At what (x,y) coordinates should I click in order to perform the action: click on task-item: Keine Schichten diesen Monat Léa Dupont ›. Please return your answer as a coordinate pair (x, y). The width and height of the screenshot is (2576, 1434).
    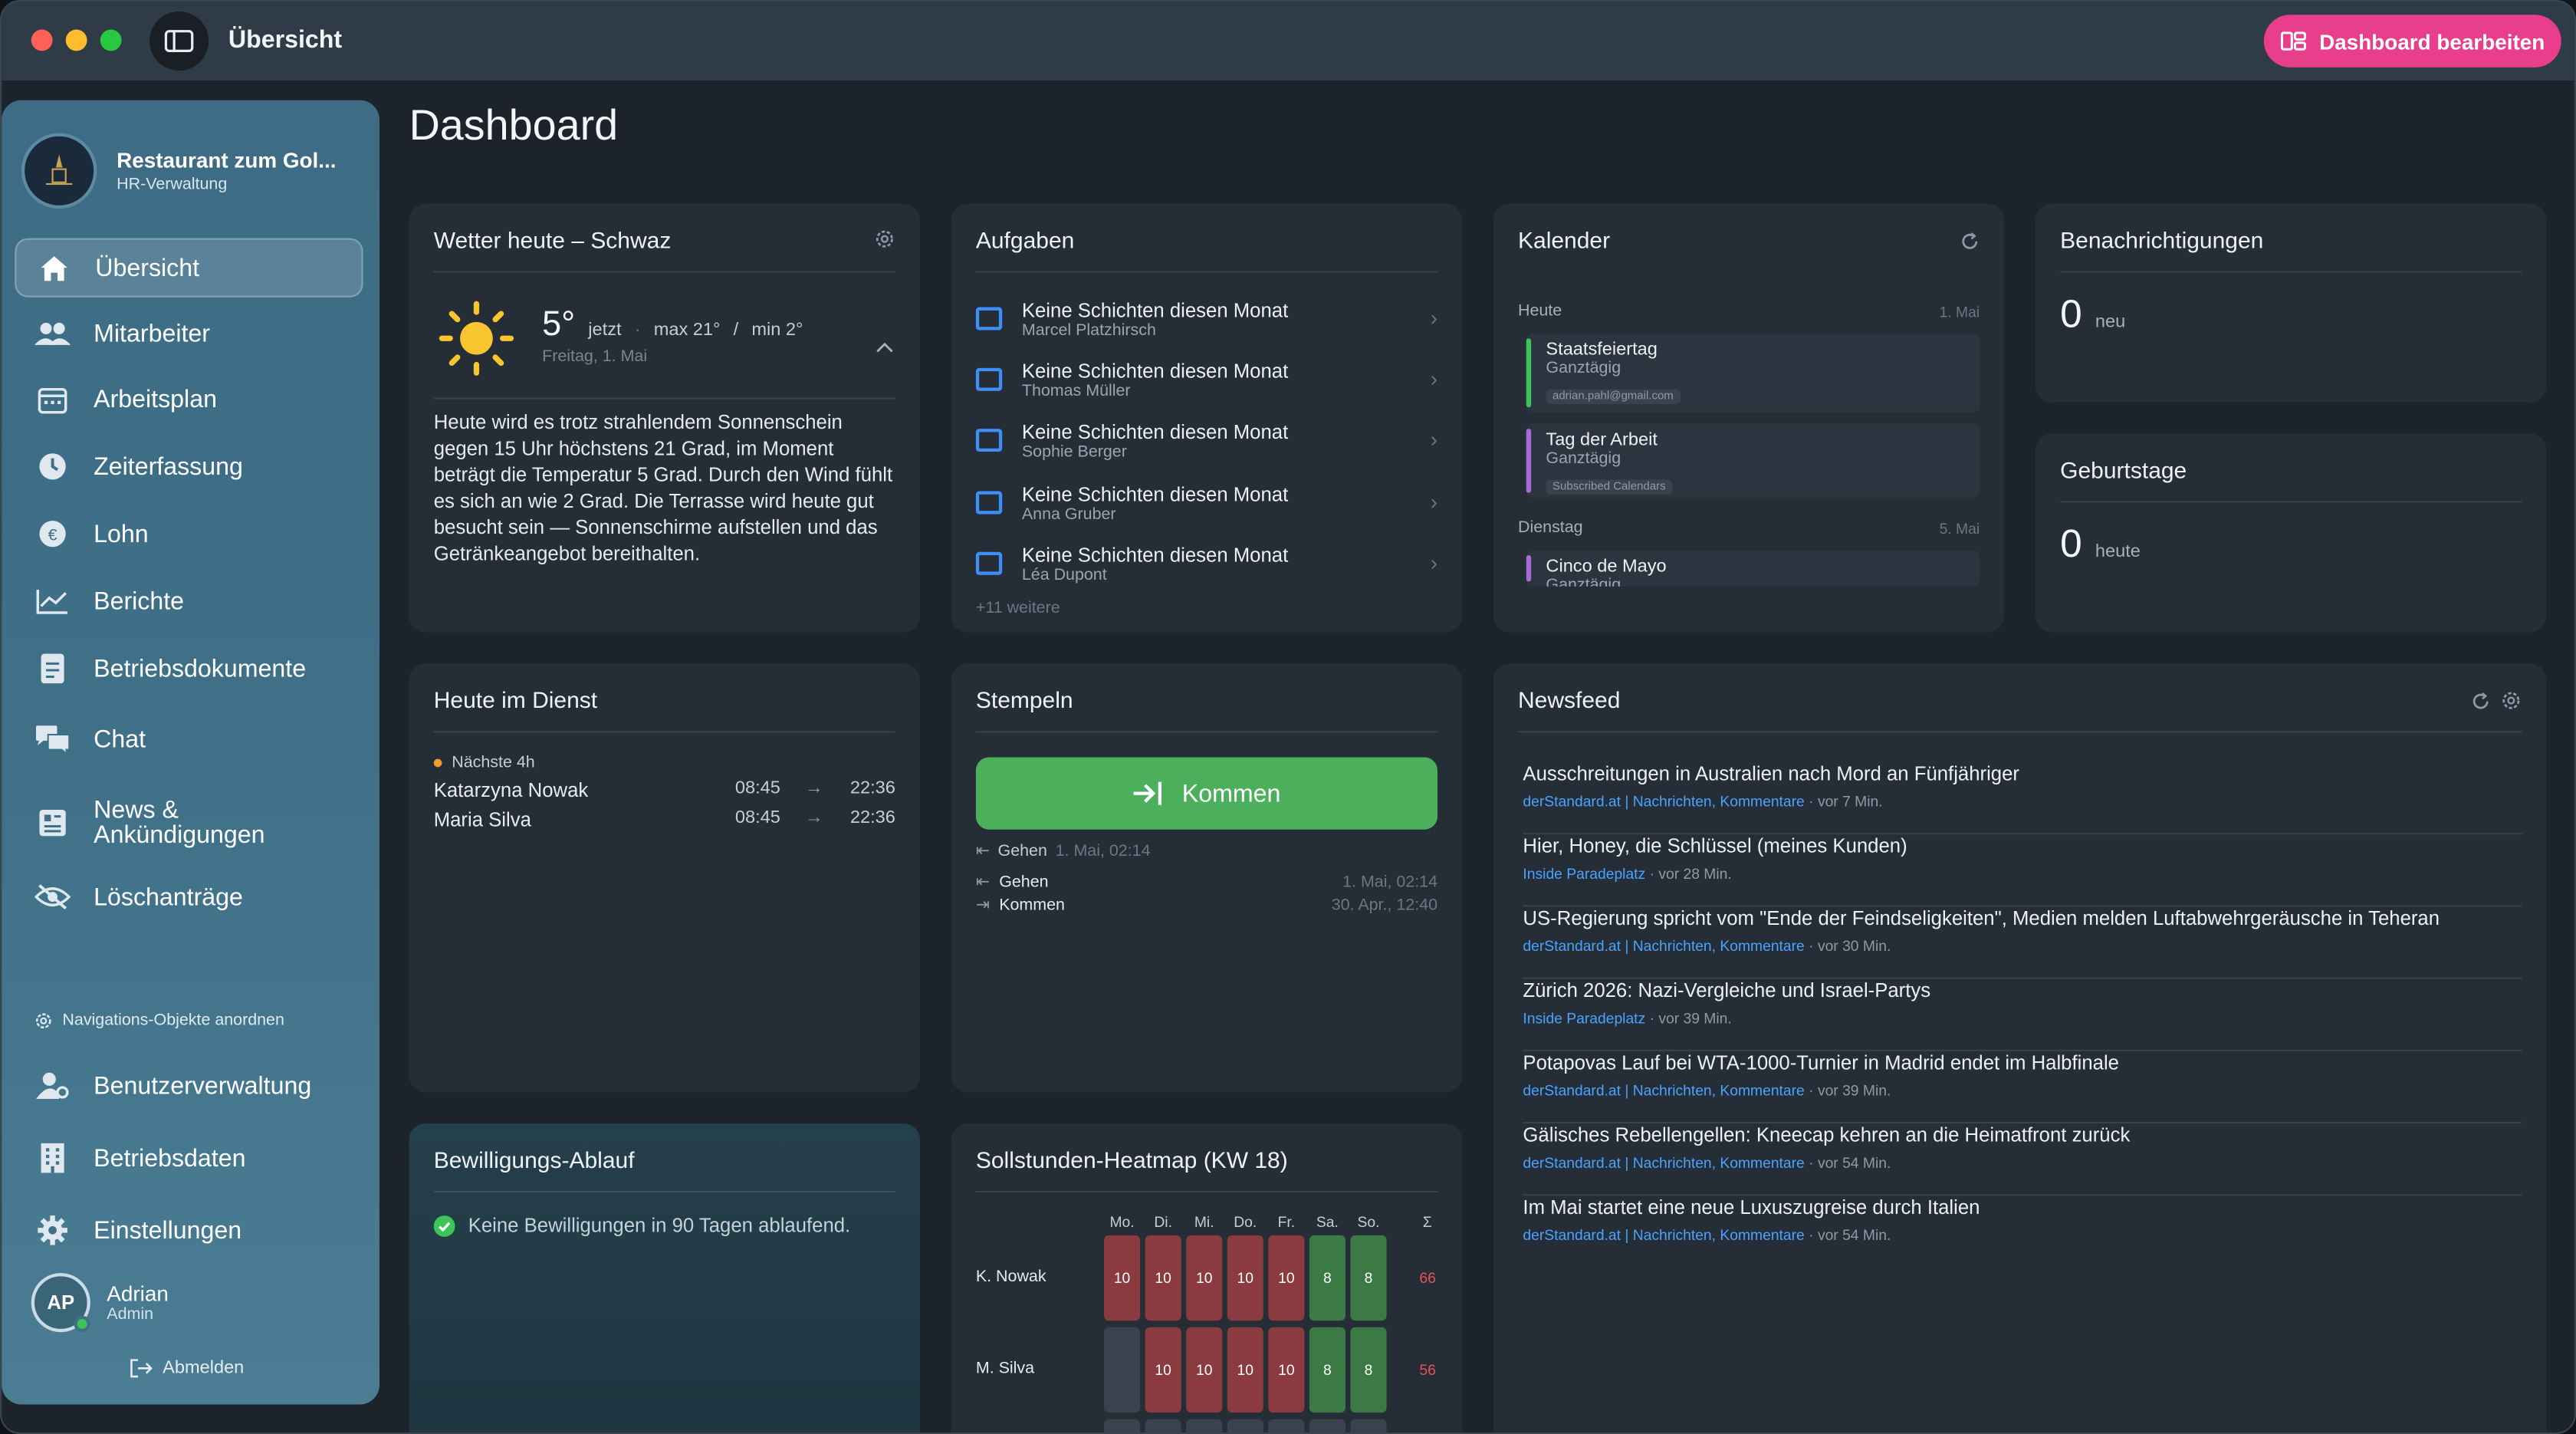
    Looking at the image, I should click on (1206, 563).